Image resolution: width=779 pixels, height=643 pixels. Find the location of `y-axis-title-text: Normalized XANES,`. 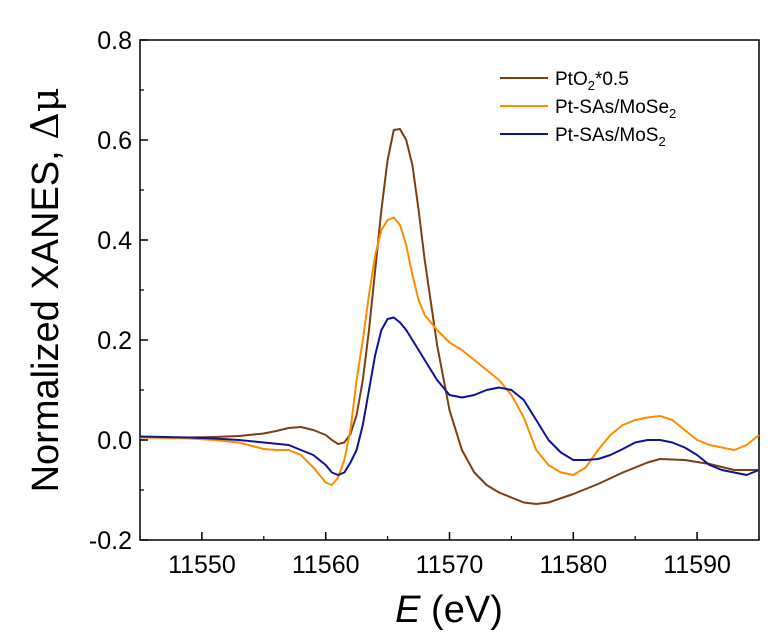

y-axis-title-text: Normalized XANES, is located at coordinates (46, 316).